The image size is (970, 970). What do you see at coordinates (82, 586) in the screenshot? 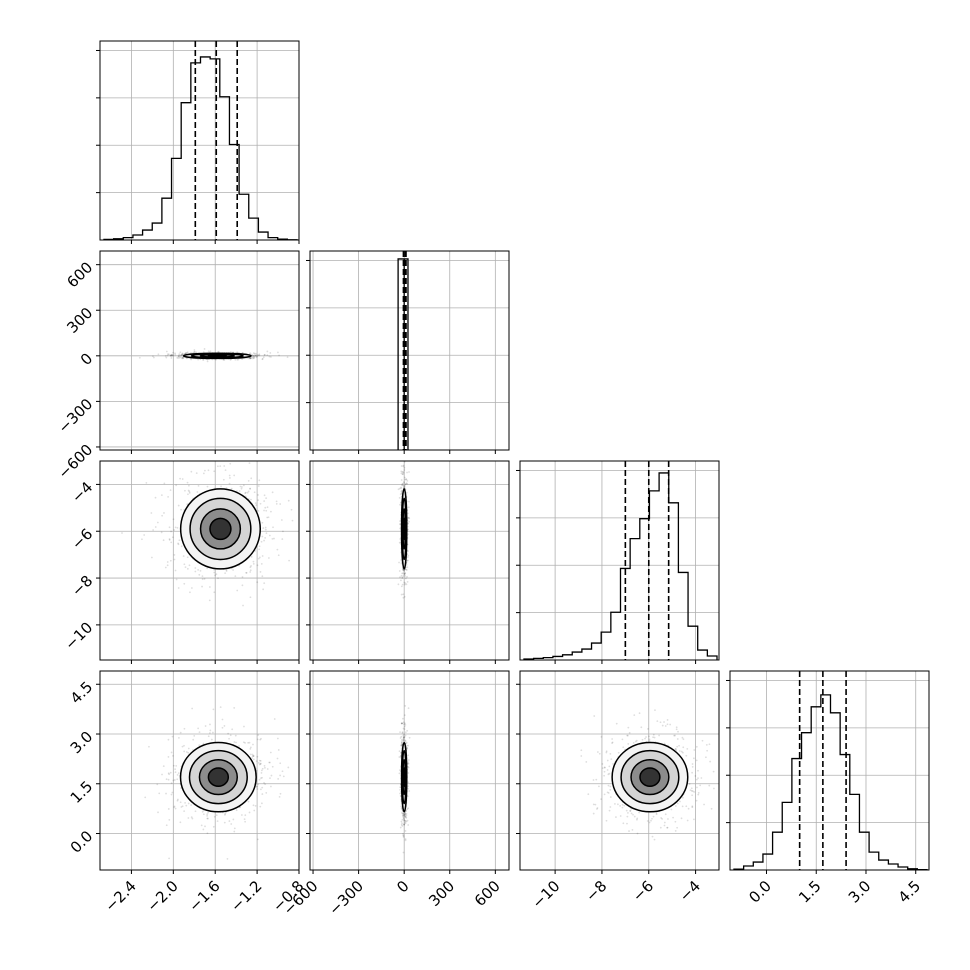
I see `ytick-label: −8` at bounding box center [82, 586].